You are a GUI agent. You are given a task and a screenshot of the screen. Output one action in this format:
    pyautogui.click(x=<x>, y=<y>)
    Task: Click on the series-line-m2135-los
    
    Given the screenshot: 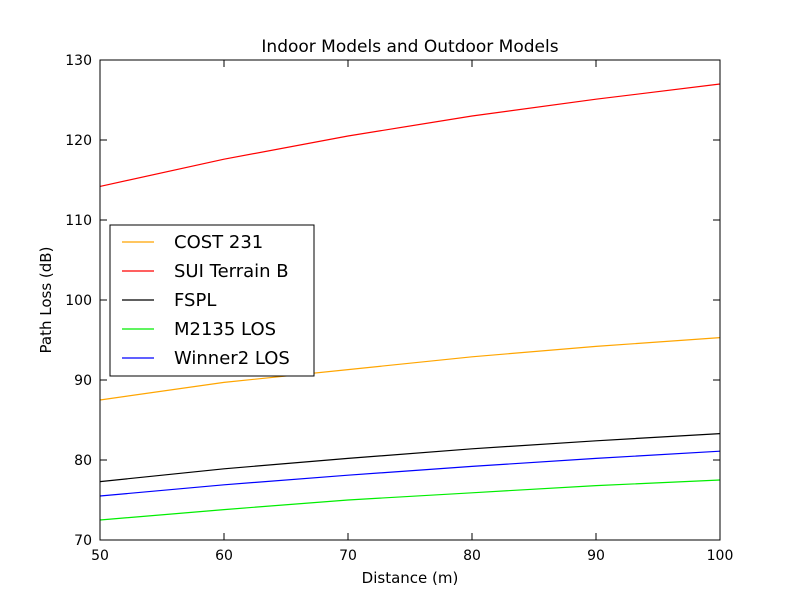 What is the action you would take?
    pyautogui.click(x=410, y=500)
    